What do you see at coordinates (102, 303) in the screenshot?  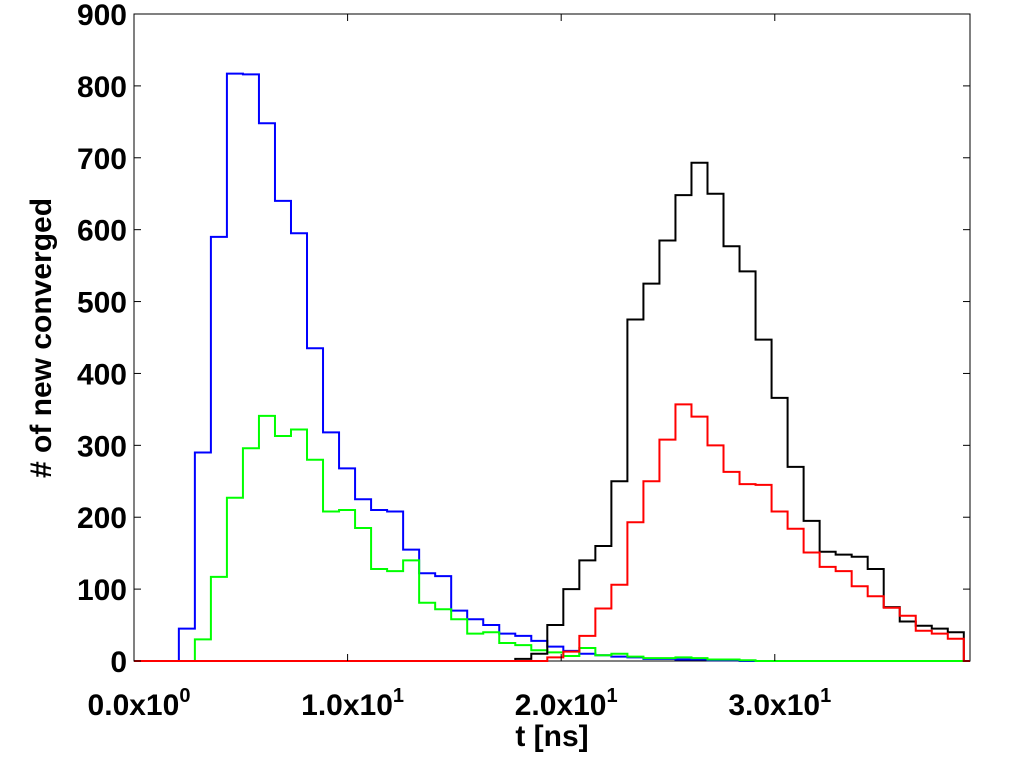 I see `y-tick-label-5: 500` at bounding box center [102, 303].